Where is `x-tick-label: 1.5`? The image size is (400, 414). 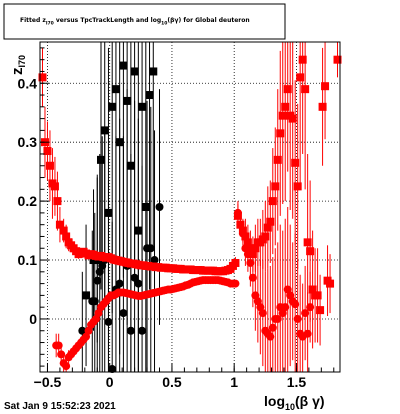
x-tick-label: 1.5 is located at coordinates (297, 382).